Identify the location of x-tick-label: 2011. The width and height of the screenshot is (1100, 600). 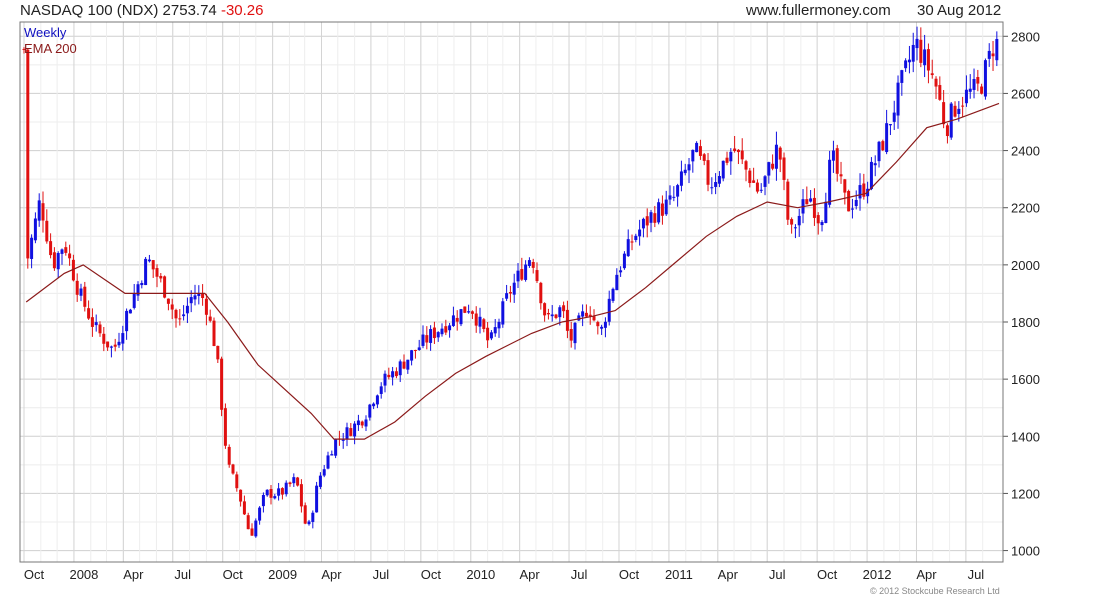
(679, 574).